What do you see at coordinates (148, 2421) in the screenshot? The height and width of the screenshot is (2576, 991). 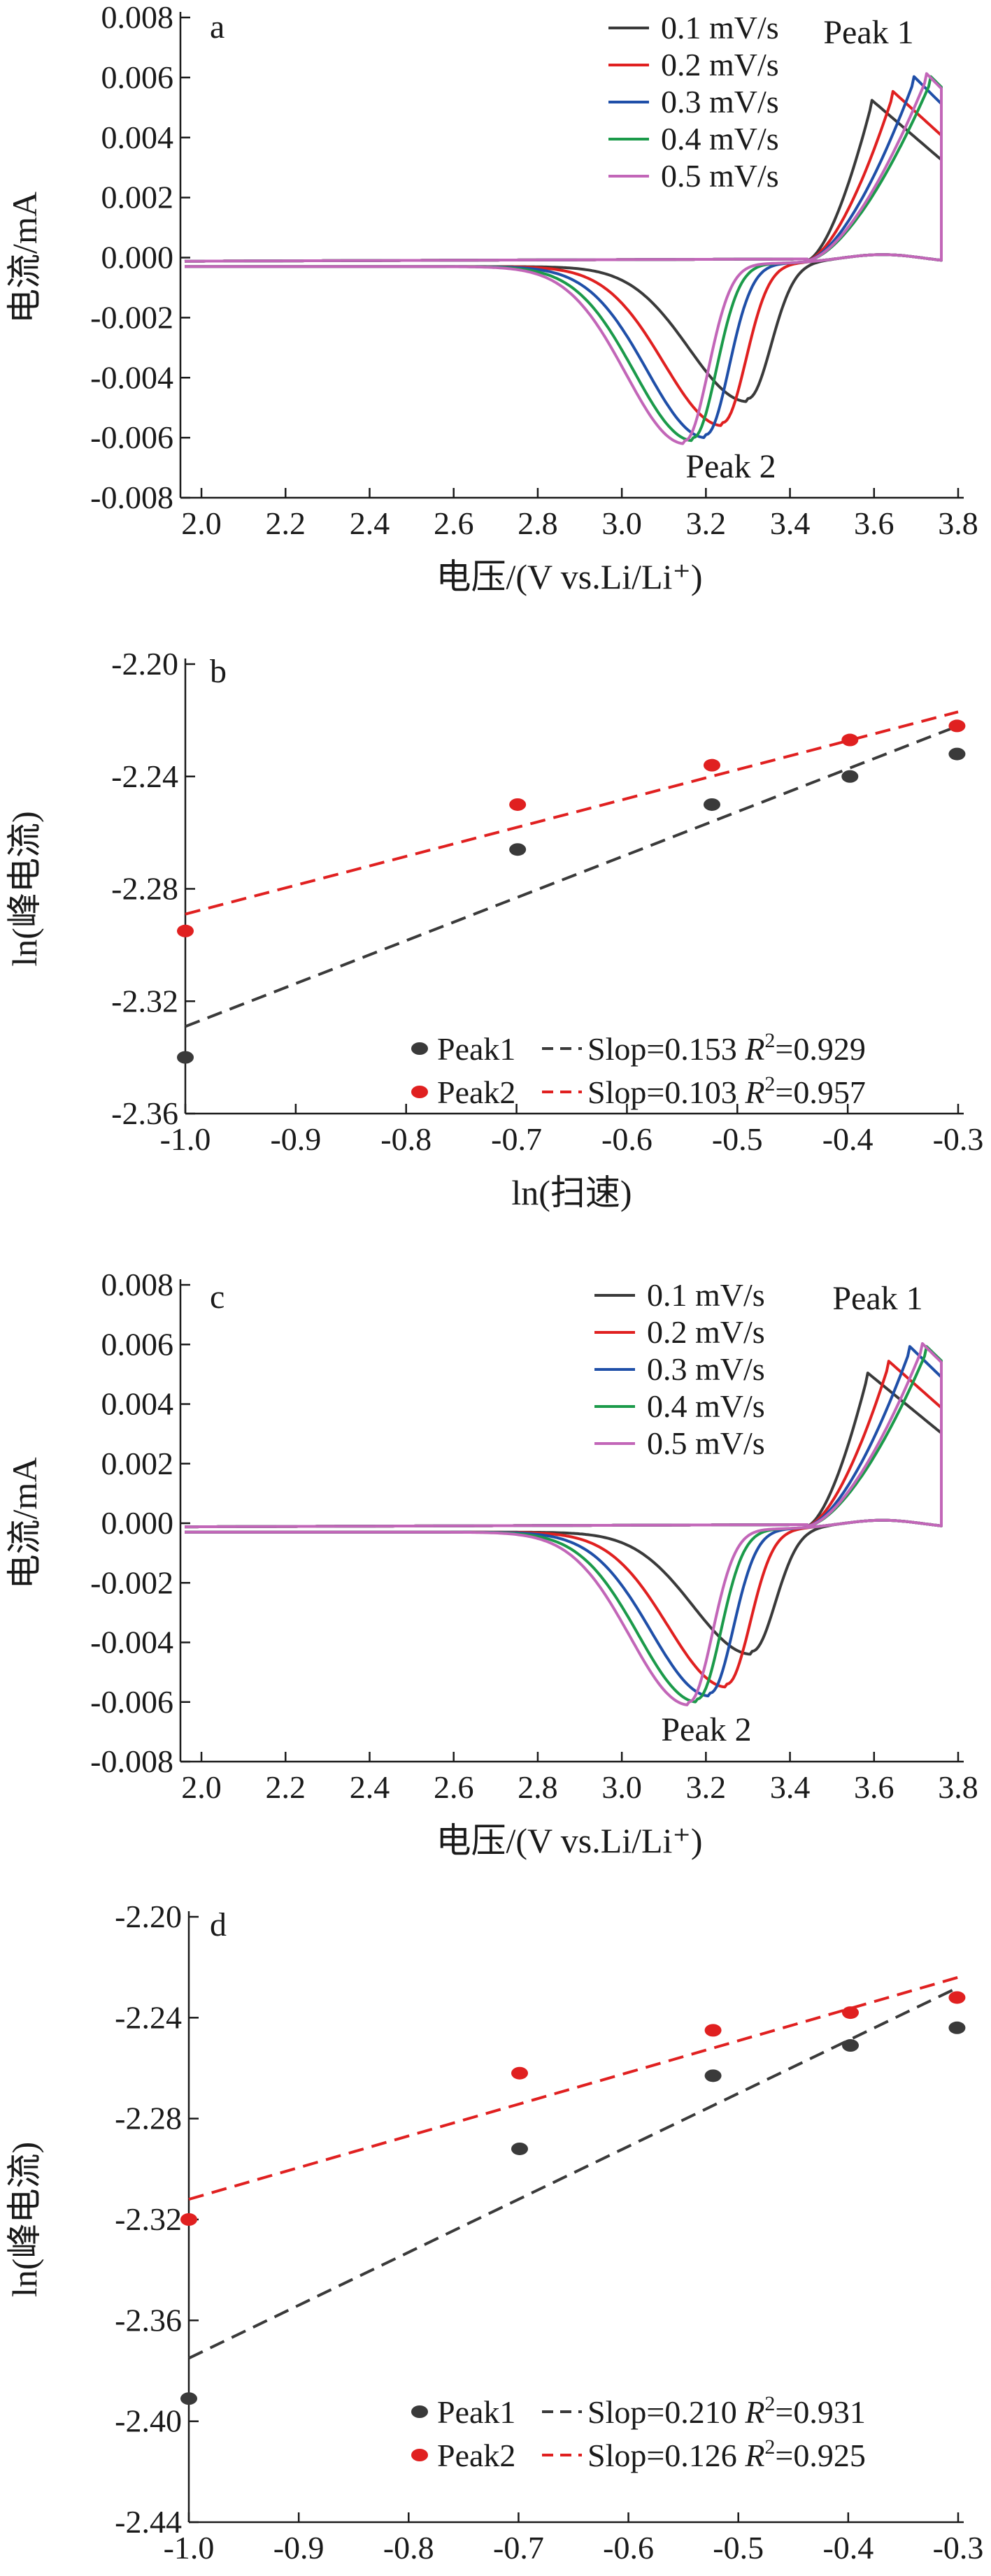 I see `y-tick-label: -2.40` at bounding box center [148, 2421].